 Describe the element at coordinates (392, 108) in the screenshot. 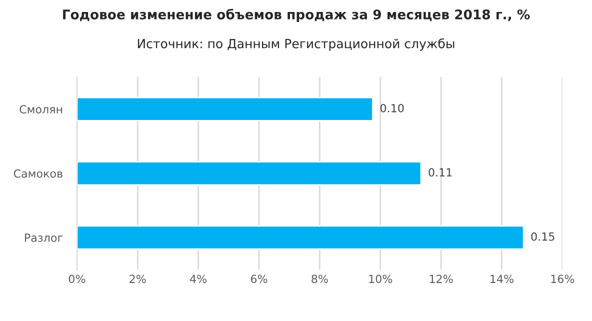

I see `data-label: 0.10` at that location.